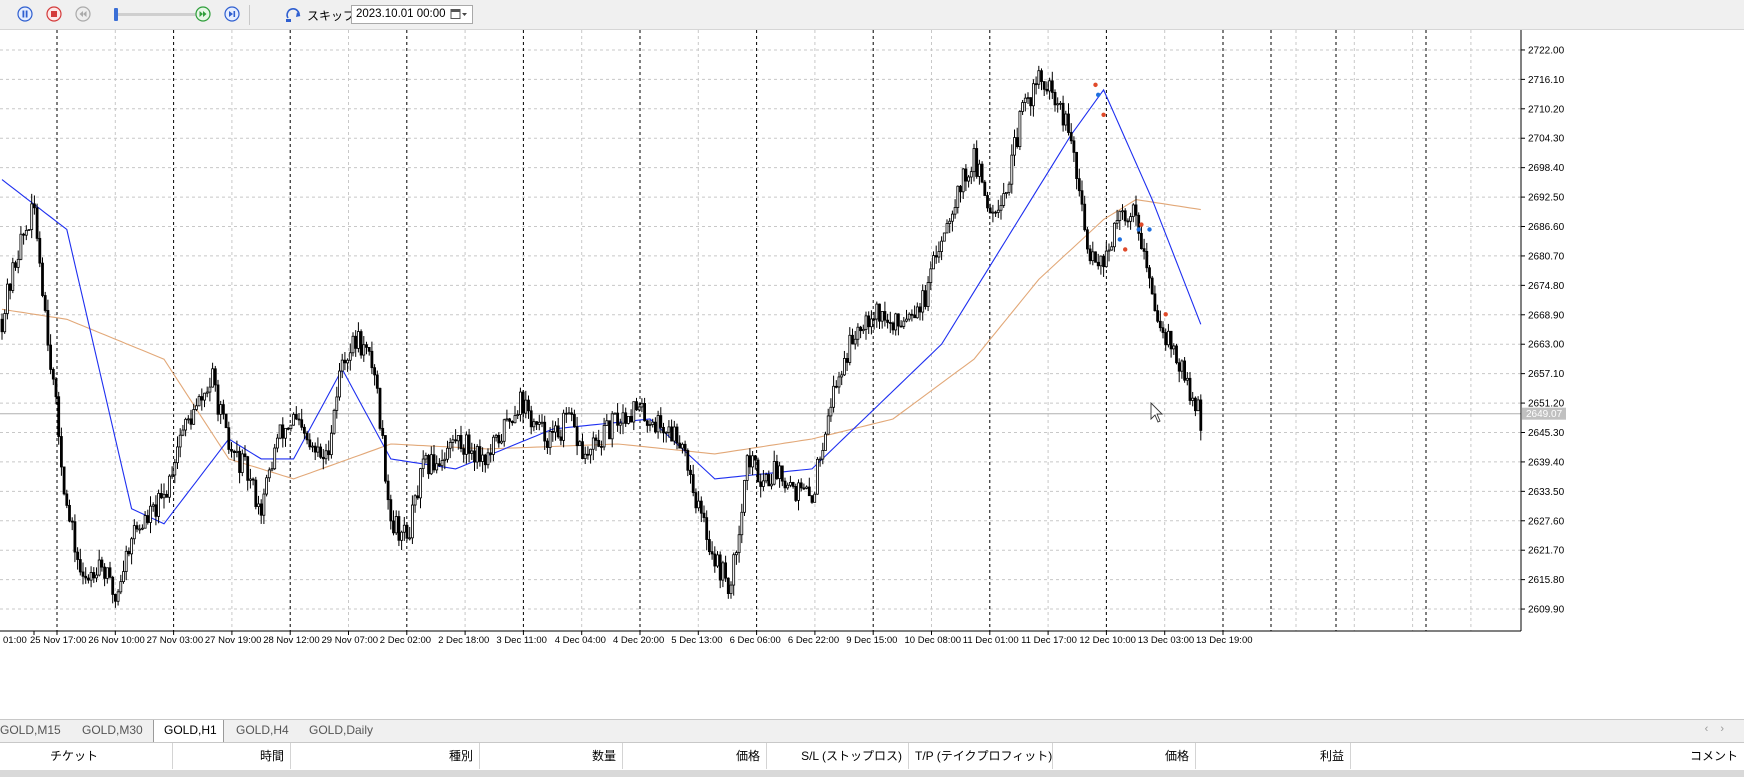 This screenshot has height=777, width=1744. Describe the element at coordinates (35, 731) in the screenshot. I see `tab-gold-m15: GOLD,M15` at that location.